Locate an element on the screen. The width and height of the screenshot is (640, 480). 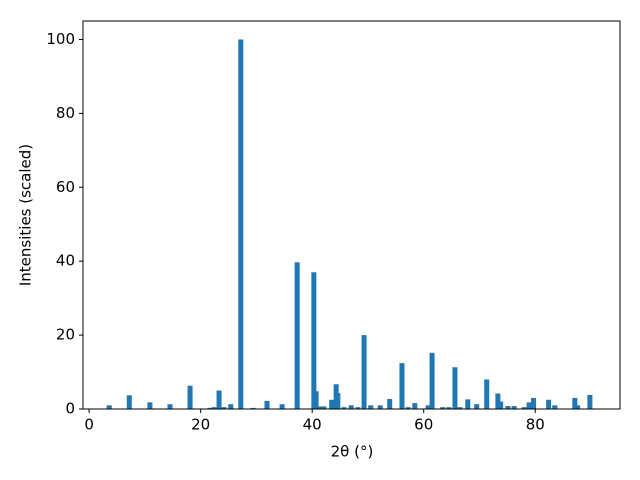
x-axis-label: 2θ (°) is located at coordinates (352, 452).